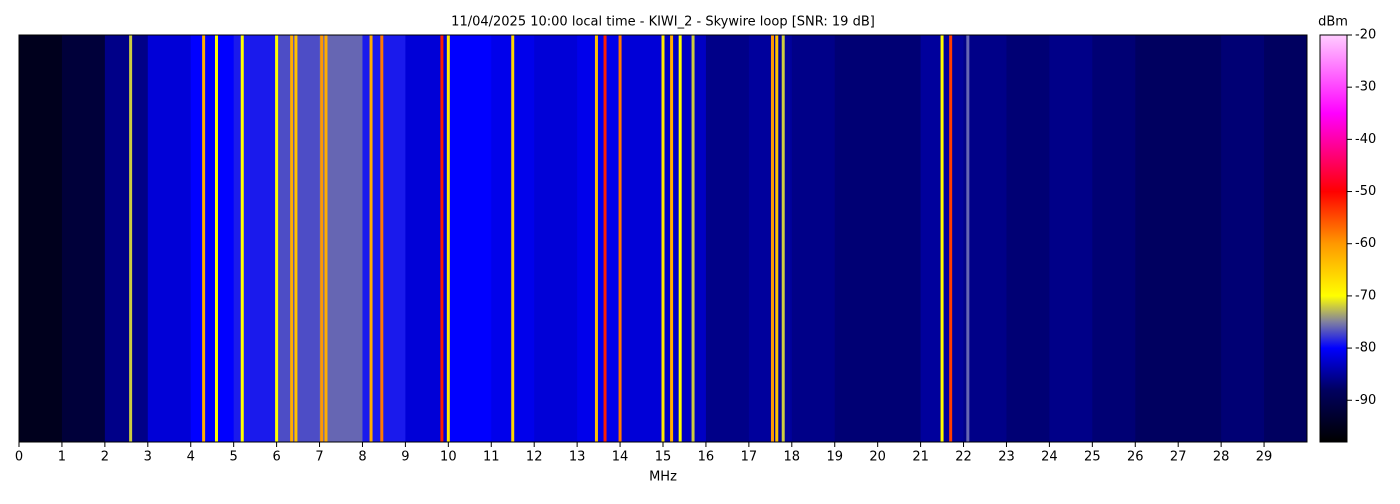  Describe the element at coordinates (1006, 457) in the screenshot. I see `x-tick-label: 23` at that location.